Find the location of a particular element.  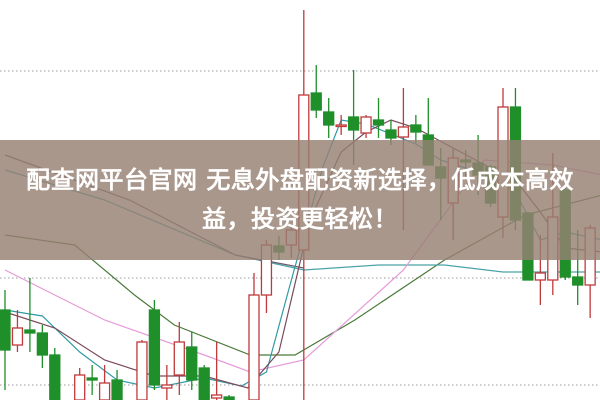

headline-line-2: 益，投资更轻松！ is located at coordinates (300, 219).